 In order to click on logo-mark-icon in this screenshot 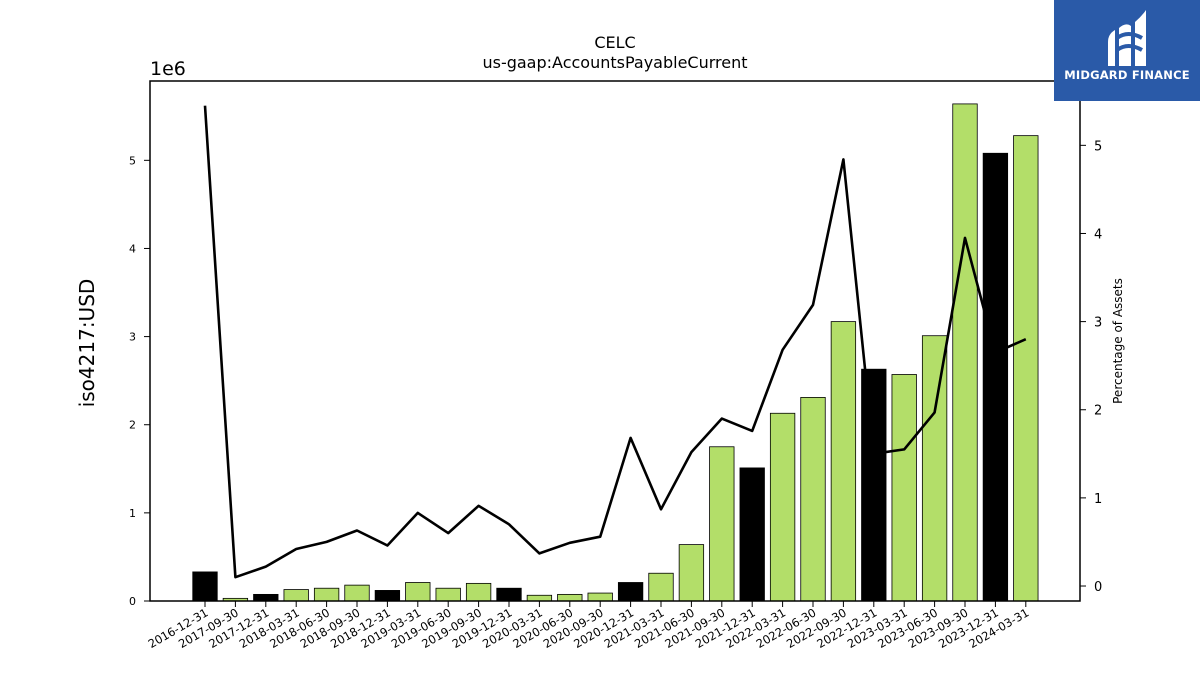, I will do `click(1127, 38)`.